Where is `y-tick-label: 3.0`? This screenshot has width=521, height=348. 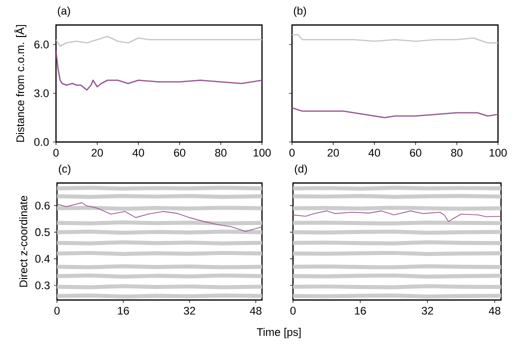 y-tick-label: 3.0 is located at coordinates (41, 93).